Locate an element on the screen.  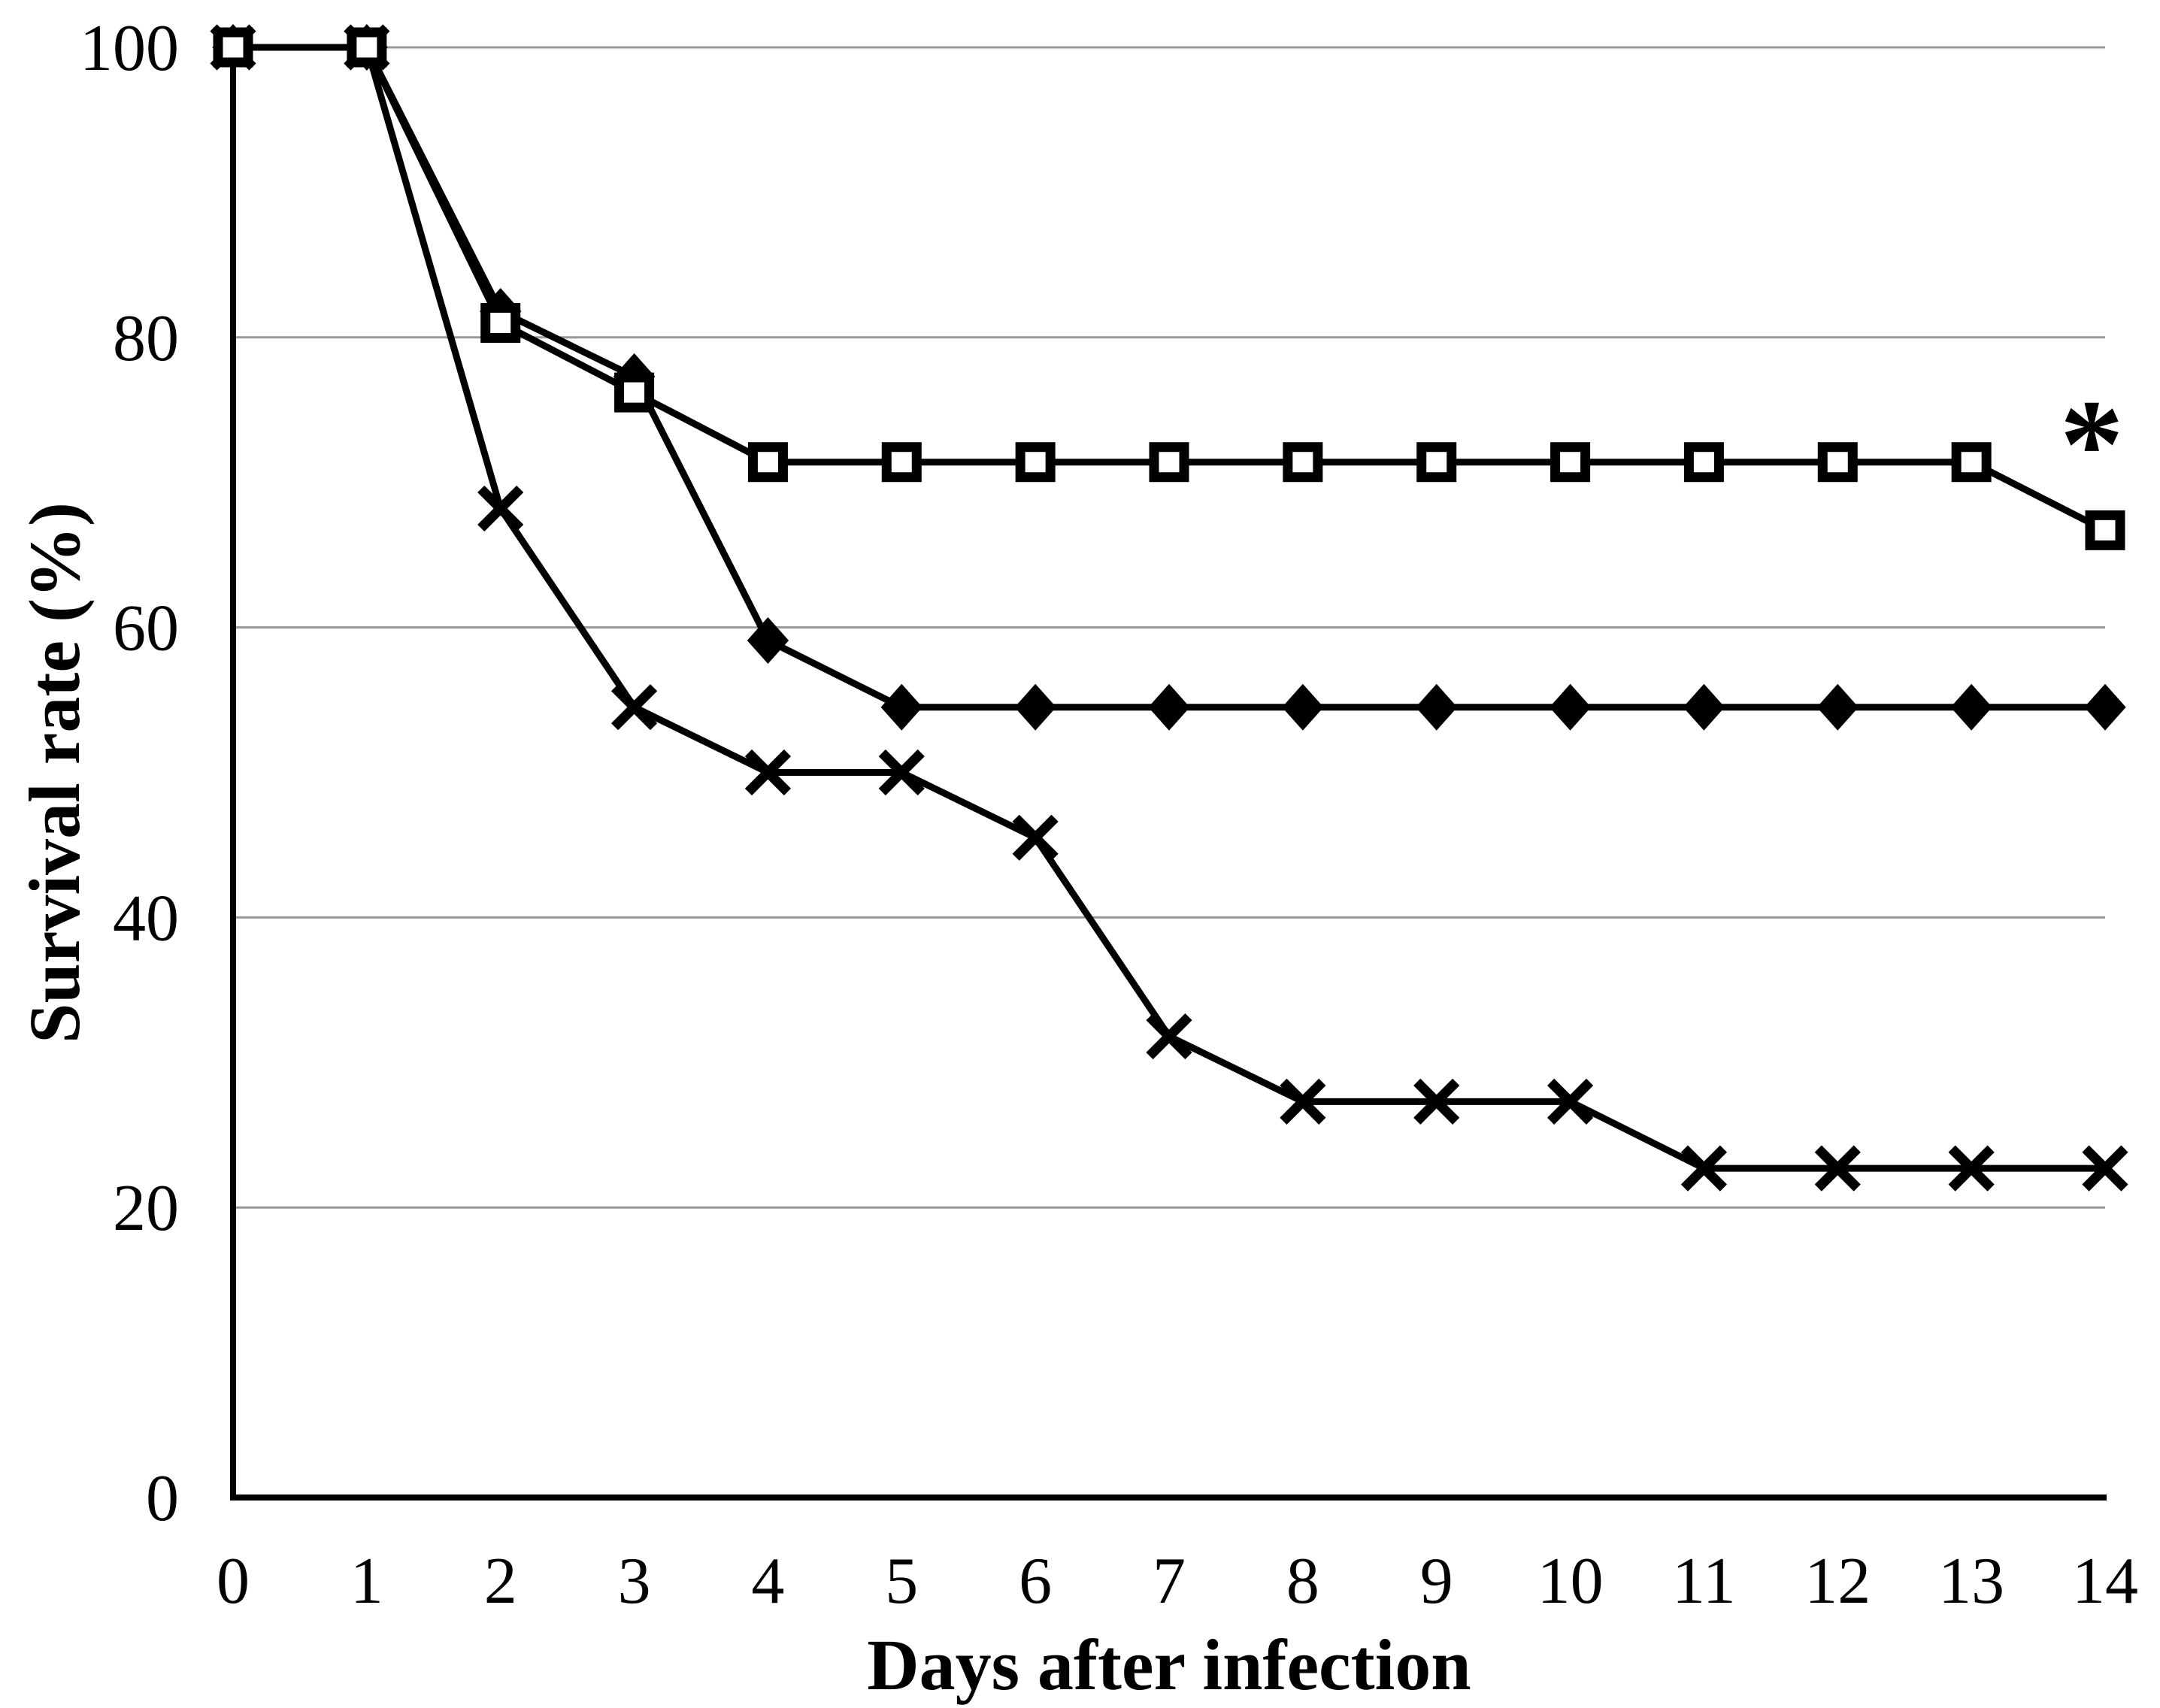
x-tick-label: 7 is located at coordinates (1169, 1581).